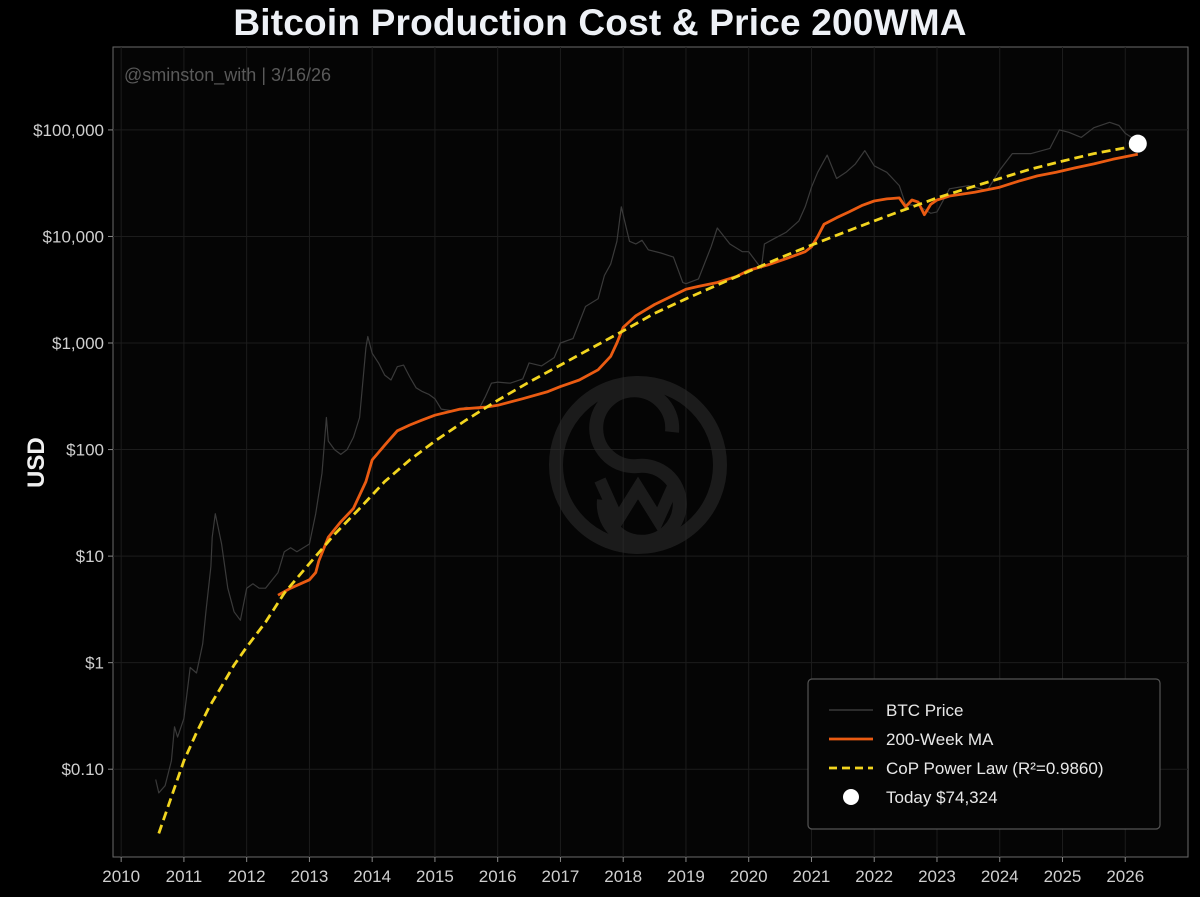 Image resolution: width=1200 pixels, height=897 pixels. I want to click on legend-label: CoP Power Law (R²=0.9860), so click(995, 768).